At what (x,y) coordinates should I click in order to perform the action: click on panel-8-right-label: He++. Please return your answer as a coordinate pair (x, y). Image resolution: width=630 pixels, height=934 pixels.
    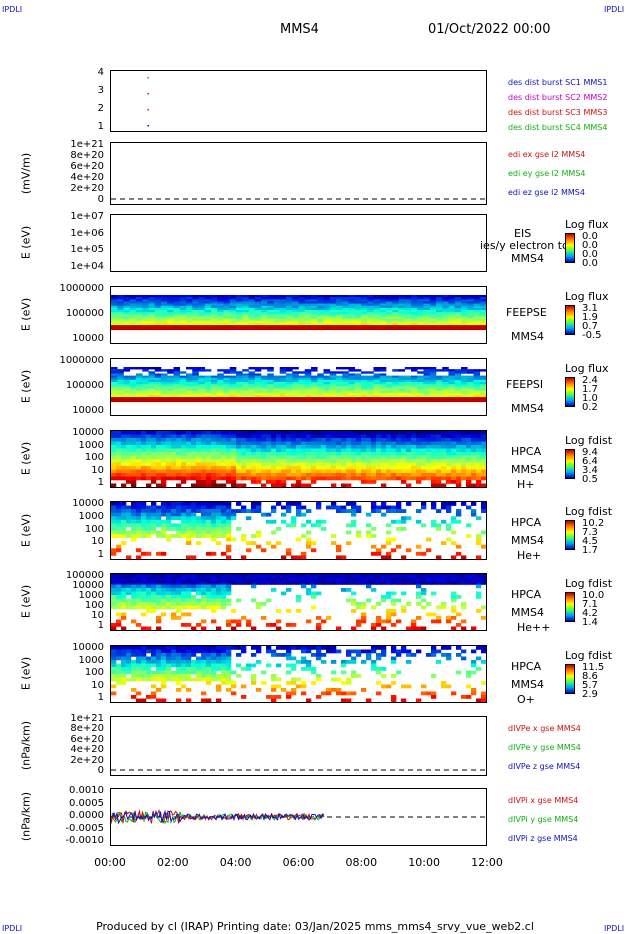
    Looking at the image, I should click on (534, 627).